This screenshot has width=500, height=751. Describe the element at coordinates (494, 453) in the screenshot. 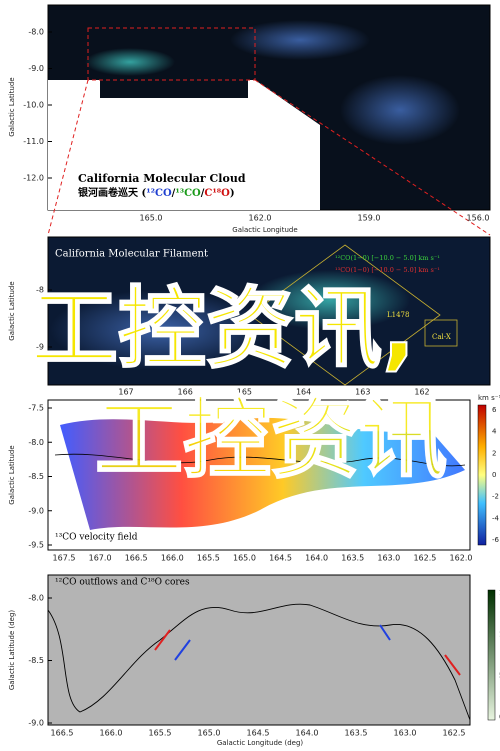

I see `colorbar-tick-label: 2` at that location.